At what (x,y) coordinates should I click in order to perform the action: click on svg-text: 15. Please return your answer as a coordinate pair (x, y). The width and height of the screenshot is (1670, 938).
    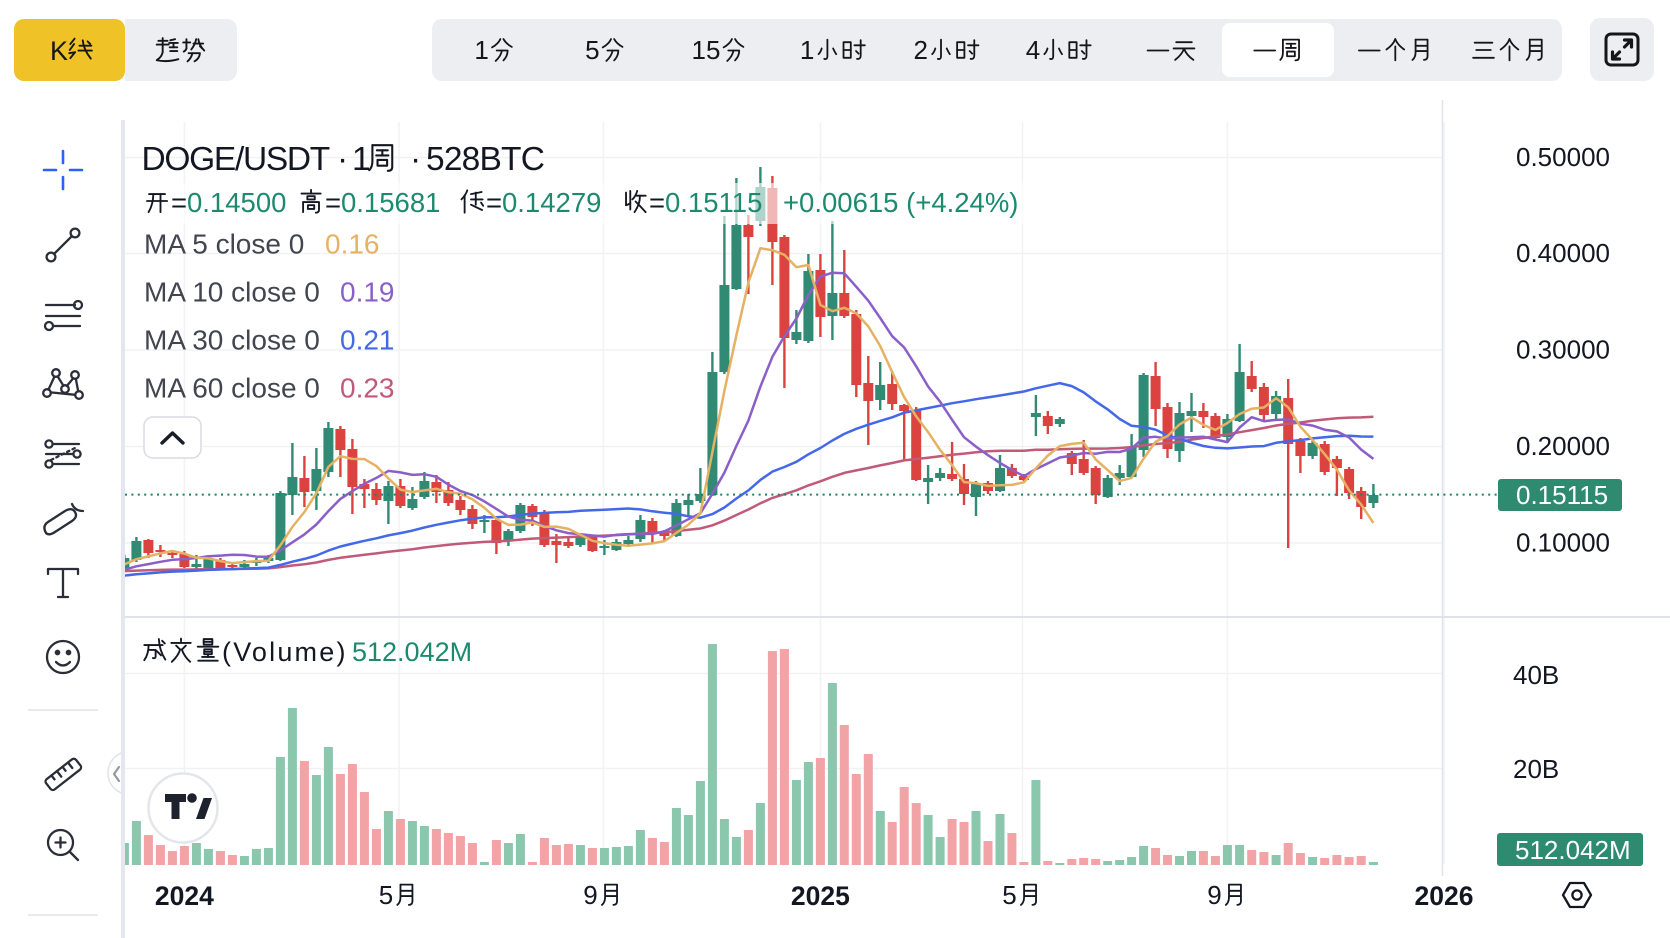
    Looking at the image, I should click on (706, 50).